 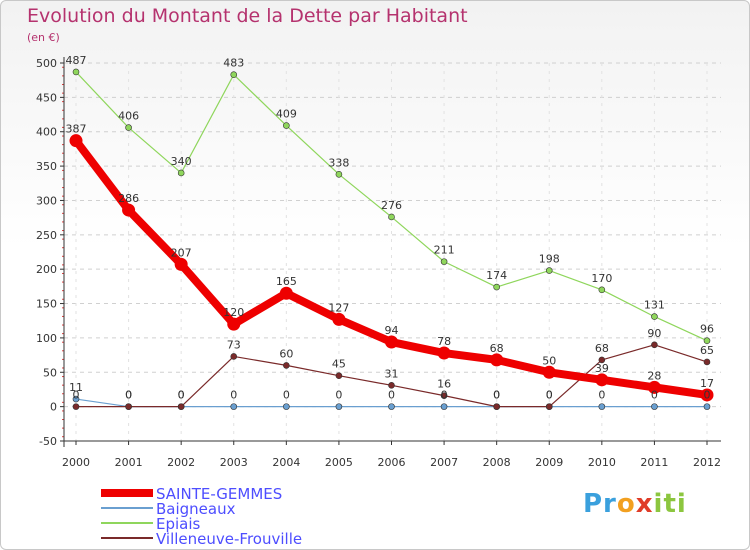 What do you see at coordinates (128, 198) in the screenshot?
I see `data-label: 286` at bounding box center [128, 198].